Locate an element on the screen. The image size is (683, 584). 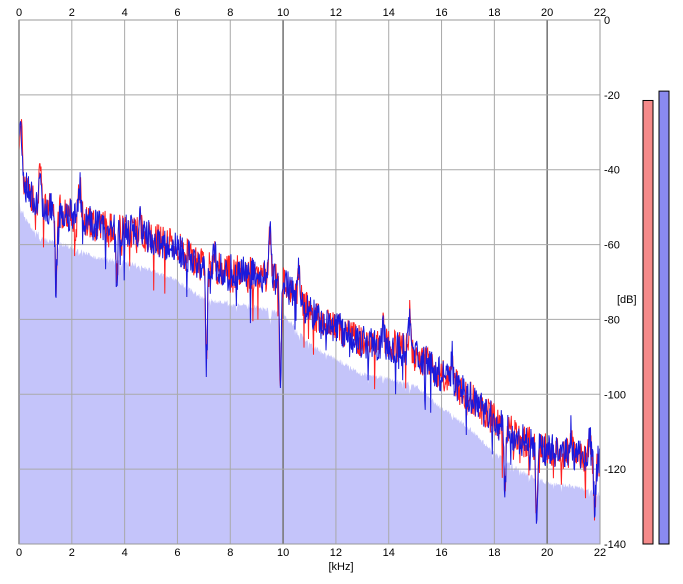
x-tick-labels-top: 0 2 4 6 8 10 12 14 16 18 20 22 is located at coordinates (311, 13).